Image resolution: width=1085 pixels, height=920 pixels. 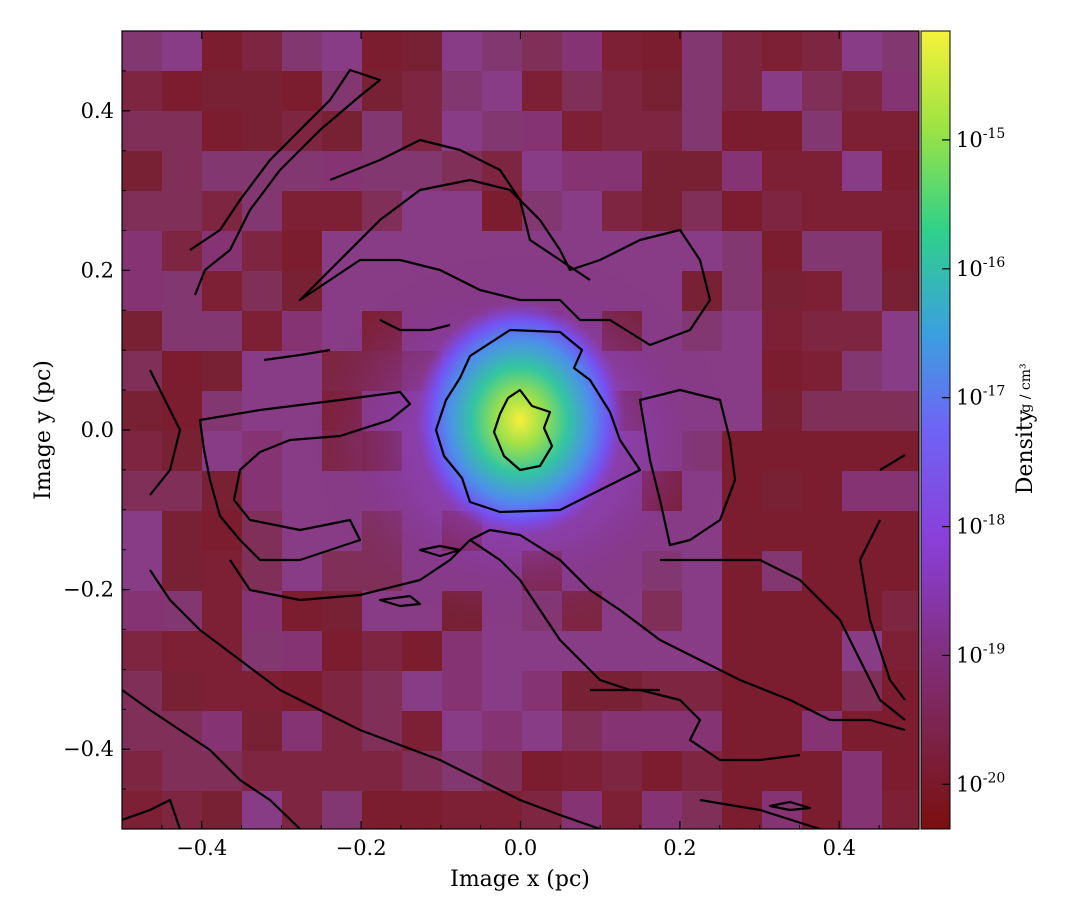 What do you see at coordinates (97, 111) in the screenshot?
I see `y-tick-label: 0.4` at bounding box center [97, 111].